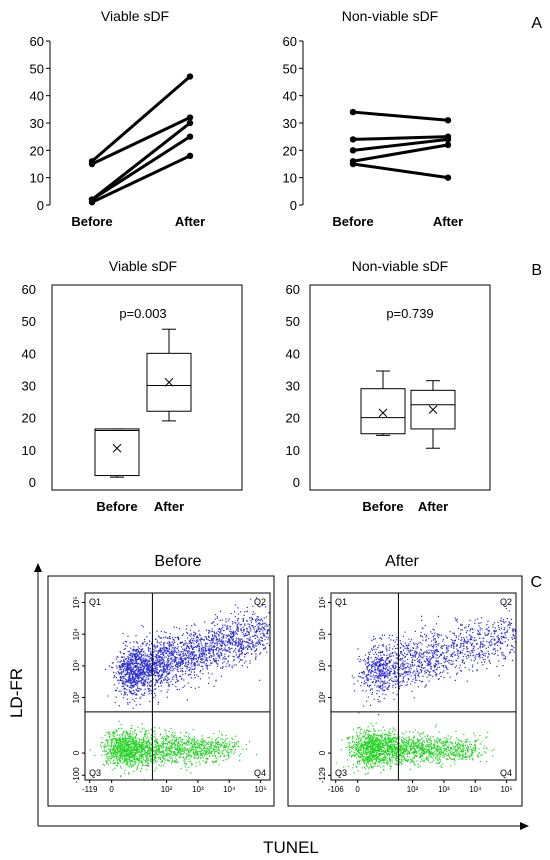  I want to click on y-tick-label: 20, so click(37, 150).